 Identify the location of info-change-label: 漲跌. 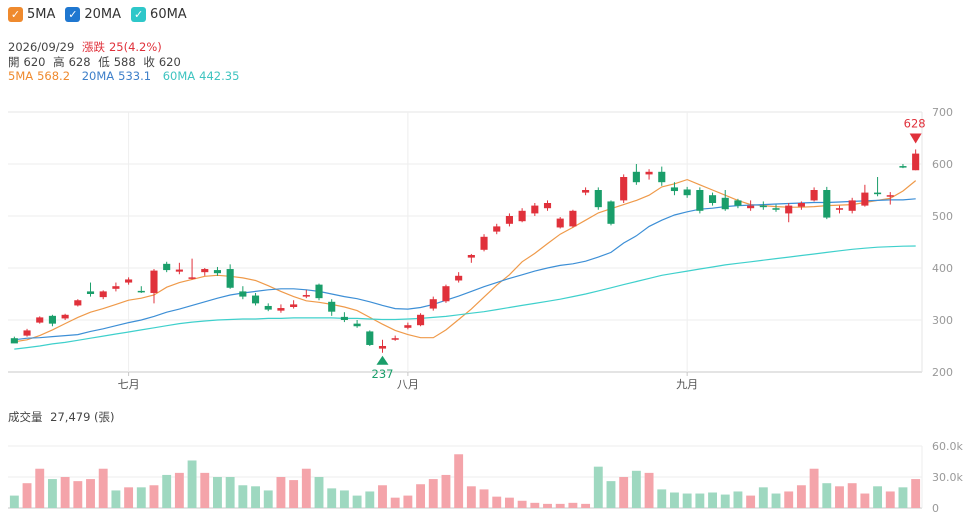
(93, 47).